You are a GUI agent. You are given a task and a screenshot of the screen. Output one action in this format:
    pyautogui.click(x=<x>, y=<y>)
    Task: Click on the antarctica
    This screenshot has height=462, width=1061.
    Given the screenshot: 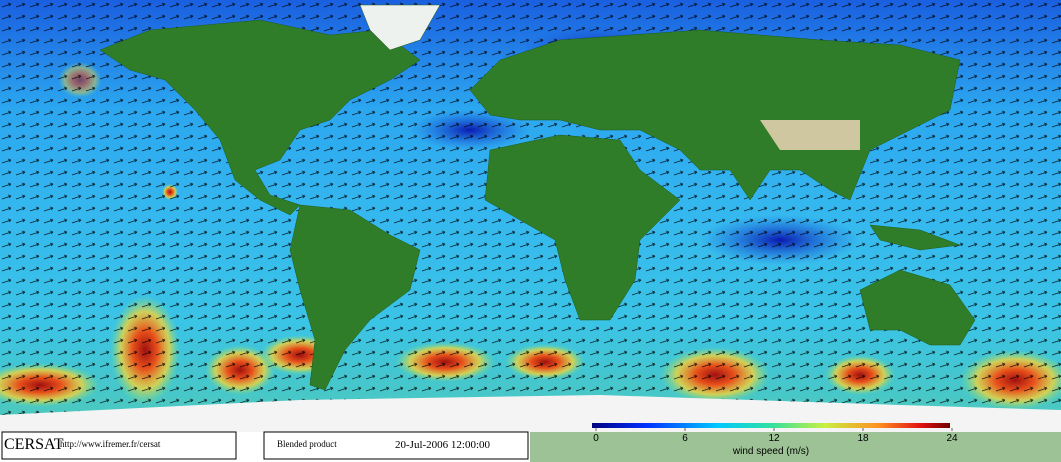 What is the action you would take?
    pyautogui.click(x=530, y=413)
    